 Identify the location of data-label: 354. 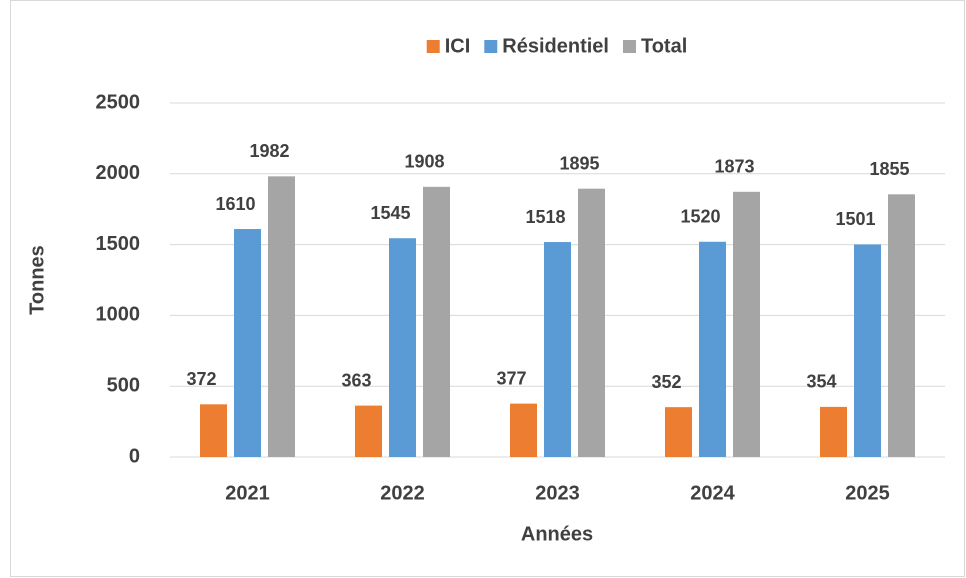
(821, 382).